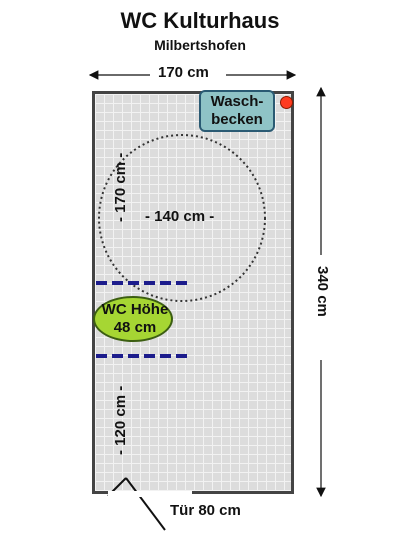 This screenshot has width=400, height=550. Describe the element at coordinates (200, 45) in the screenshot. I see `page-subtitle: Milbertshofen` at that location.